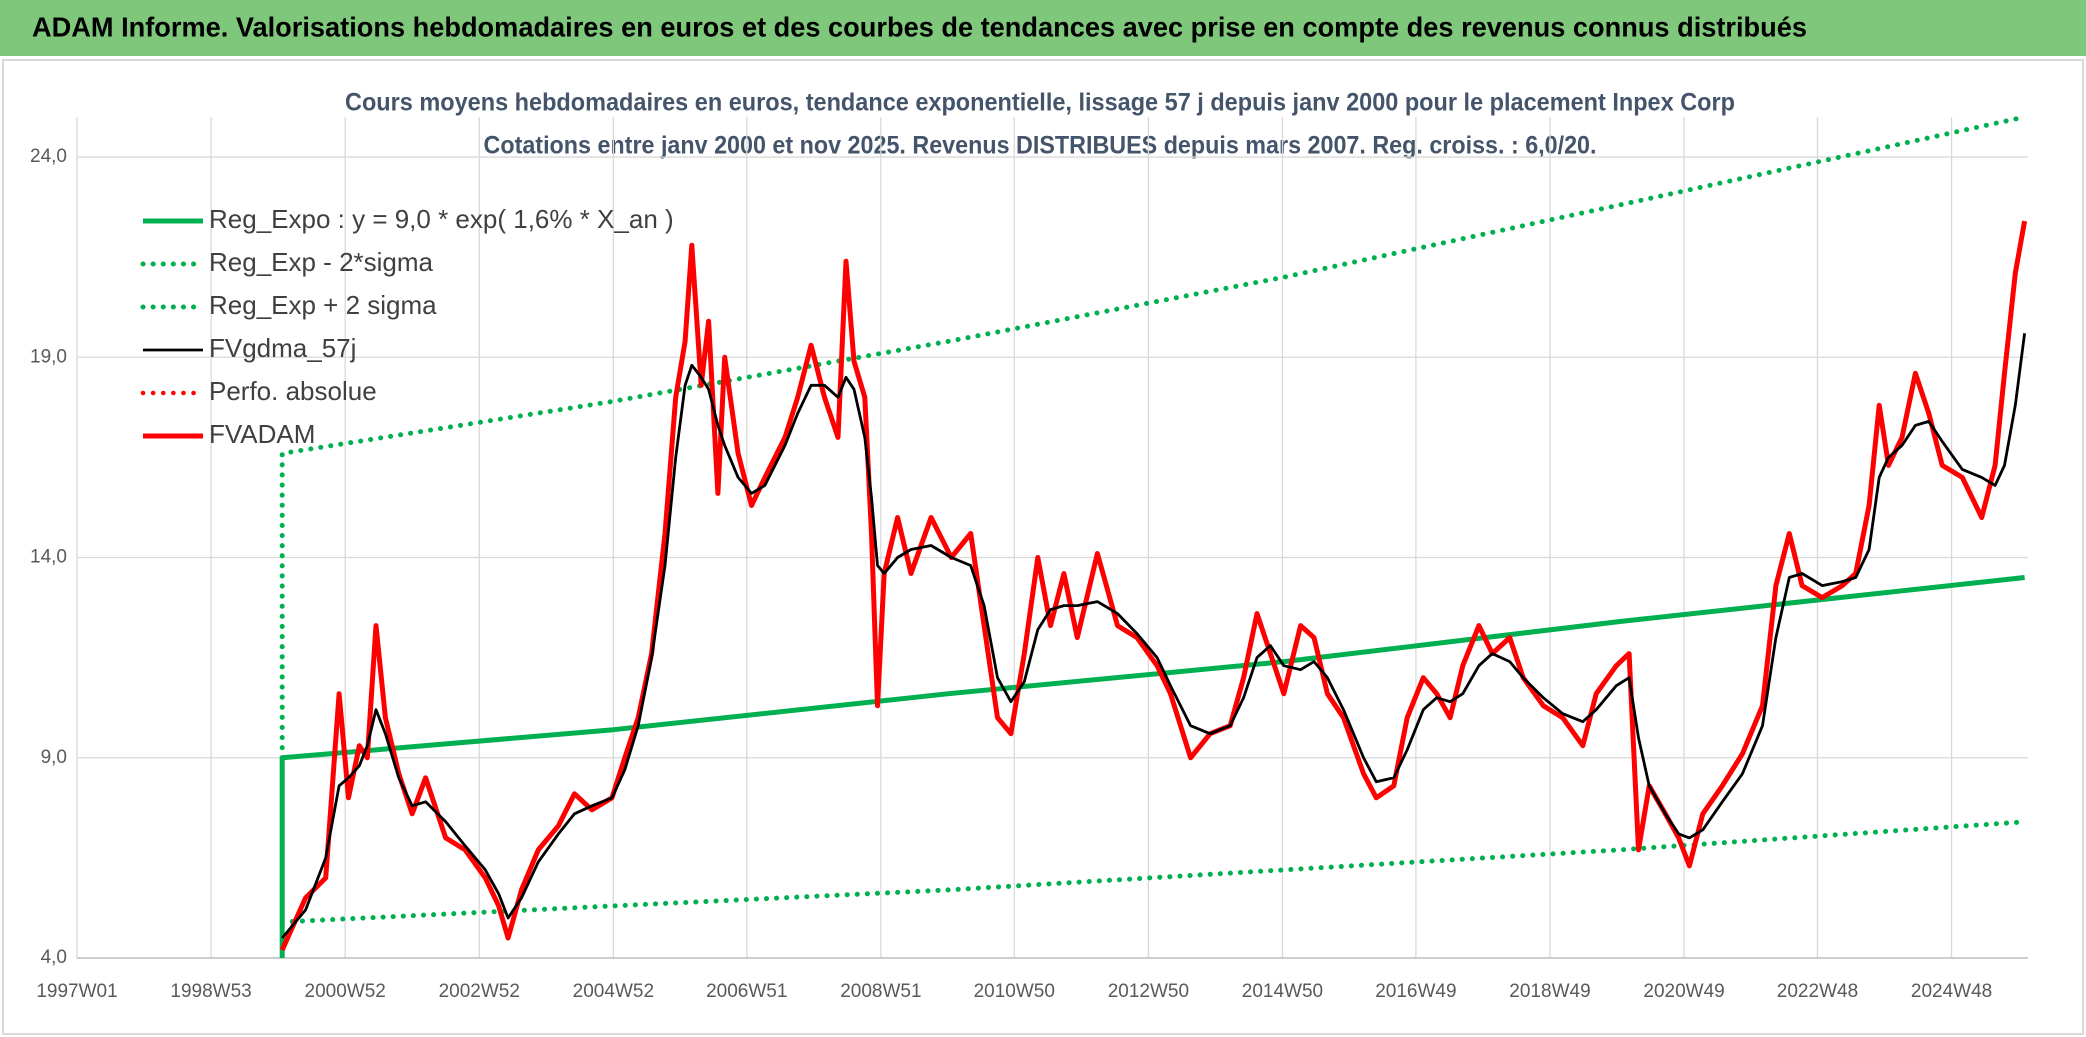 This screenshot has height=1037, width=2086. What do you see at coordinates (746, 991) in the screenshot?
I see `x-tick-label: 2006W51` at bounding box center [746, 991].